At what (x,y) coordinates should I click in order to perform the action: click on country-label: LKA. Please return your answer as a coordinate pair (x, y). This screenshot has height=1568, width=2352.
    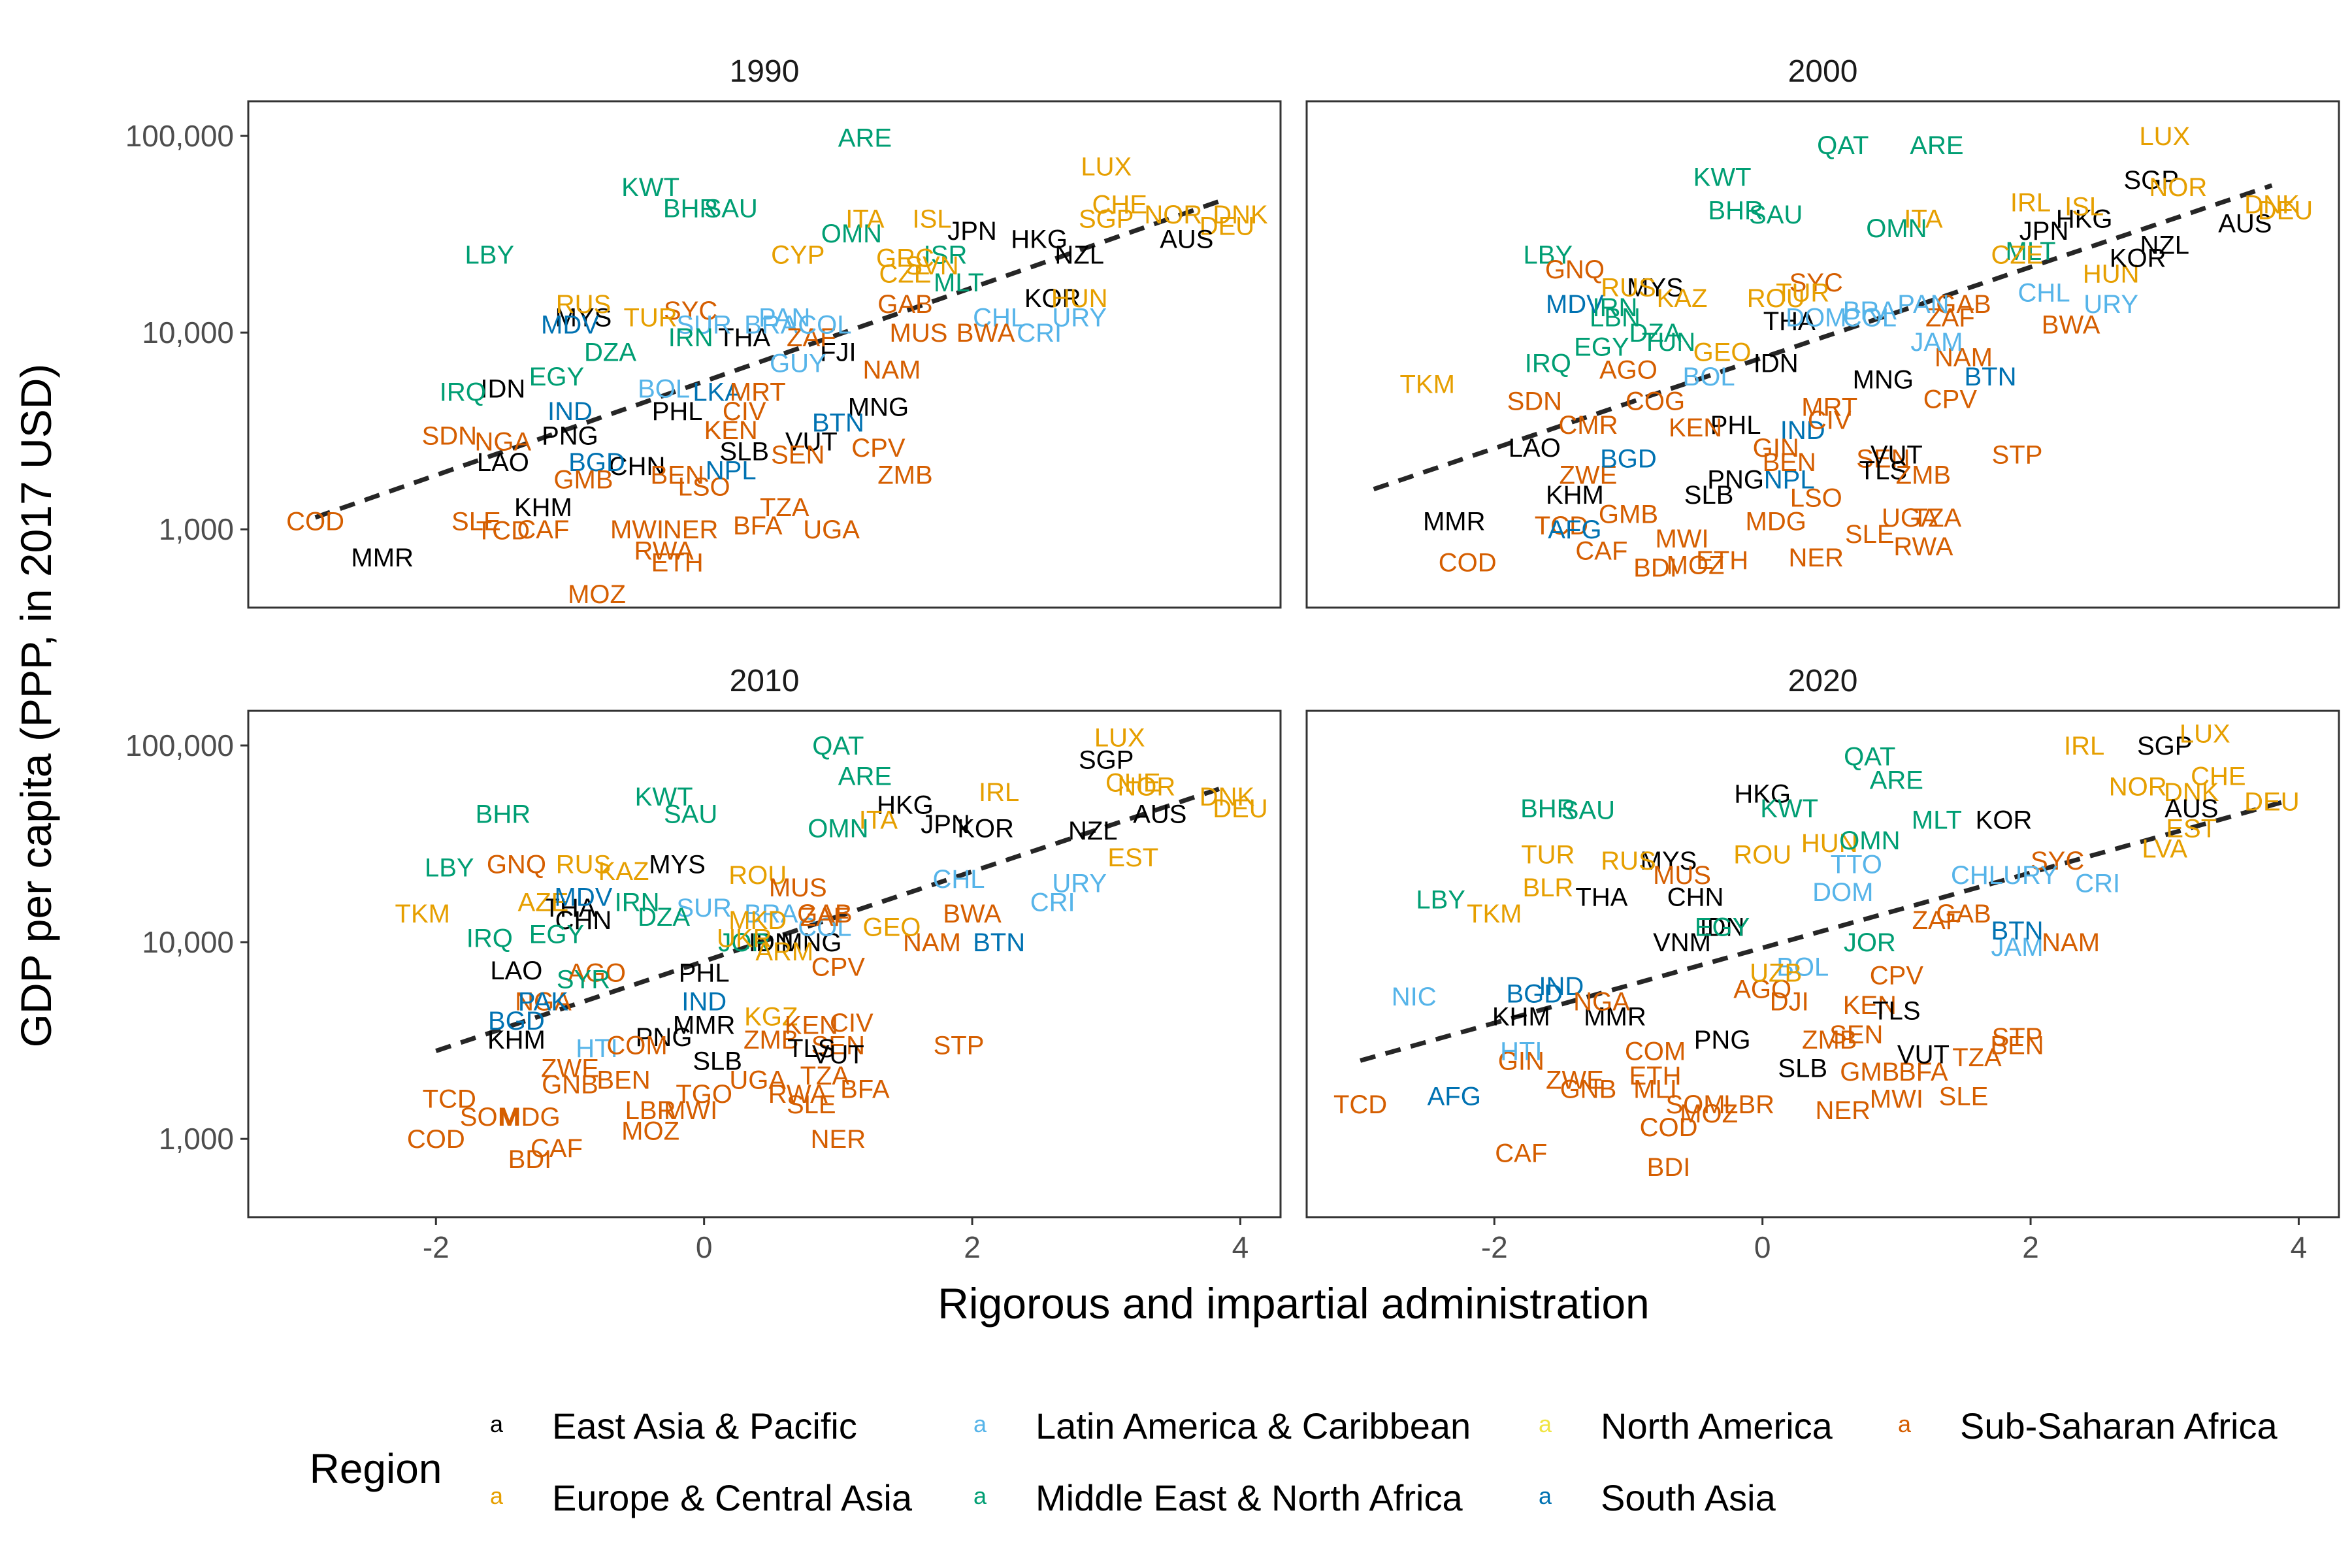
    Looking at the image, I should click on (717, 392).